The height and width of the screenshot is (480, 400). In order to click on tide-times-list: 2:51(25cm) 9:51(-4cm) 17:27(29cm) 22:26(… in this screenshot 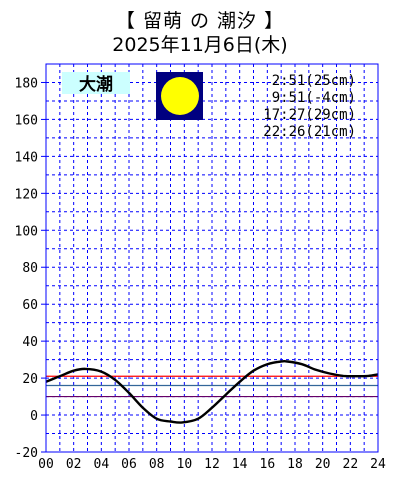, I will do `click(309, 106)`.